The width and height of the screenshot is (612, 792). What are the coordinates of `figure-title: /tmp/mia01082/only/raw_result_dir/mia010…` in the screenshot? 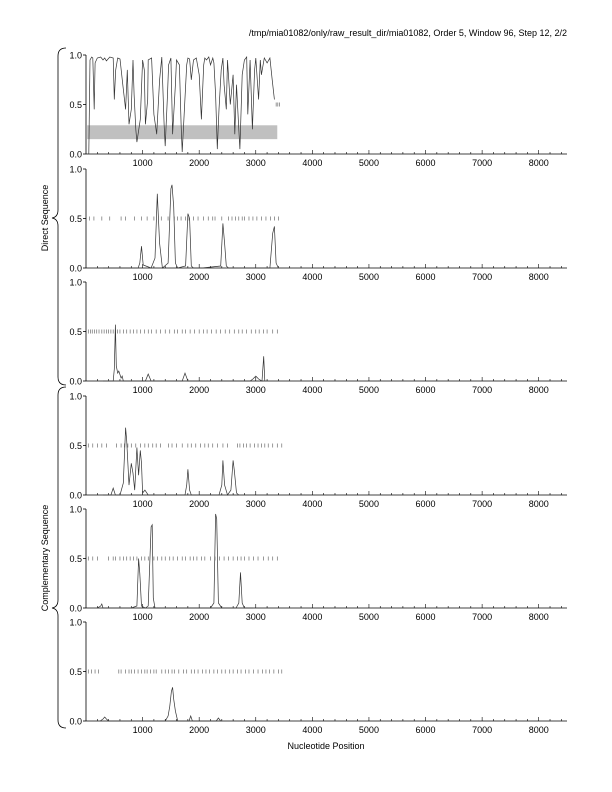 It's located at (408, 33).